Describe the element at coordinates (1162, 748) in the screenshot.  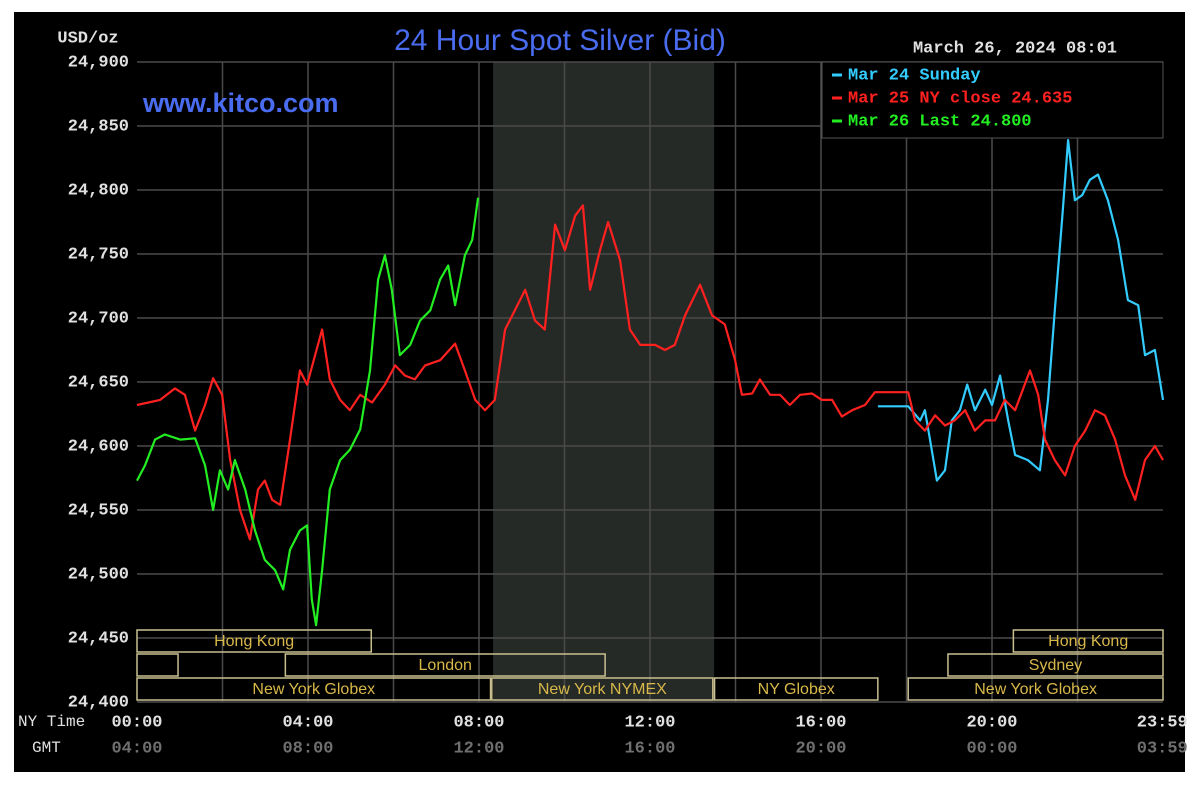
I see `gmt-tick-label: 03:59` at that location.